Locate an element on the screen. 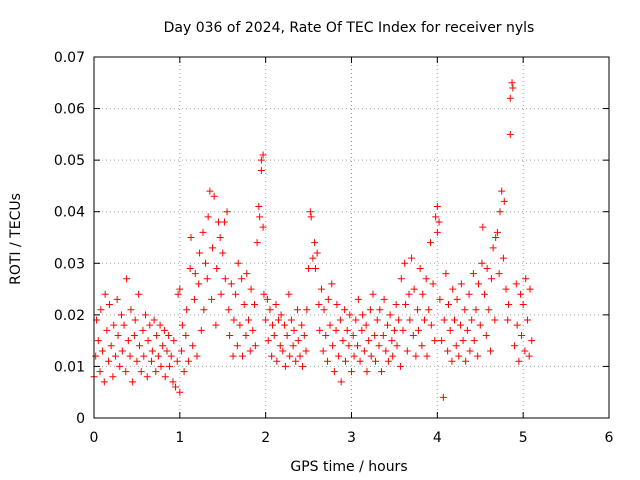  x-tick-label: 5 is located at coordinates (523, 438).